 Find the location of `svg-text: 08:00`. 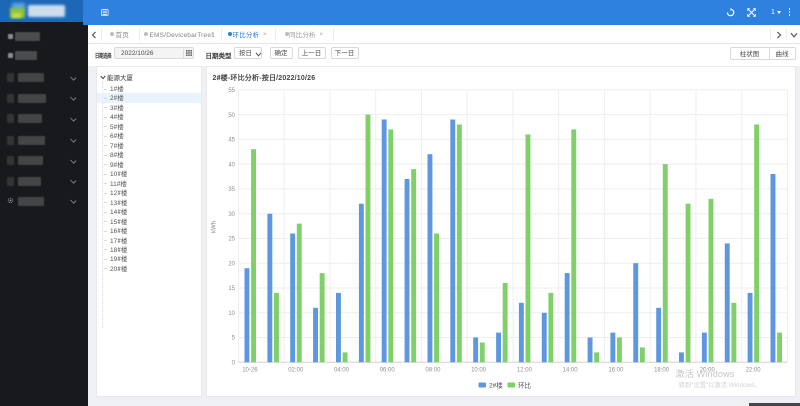

svg-text: 08:00 is located at coordinates (433, 369).